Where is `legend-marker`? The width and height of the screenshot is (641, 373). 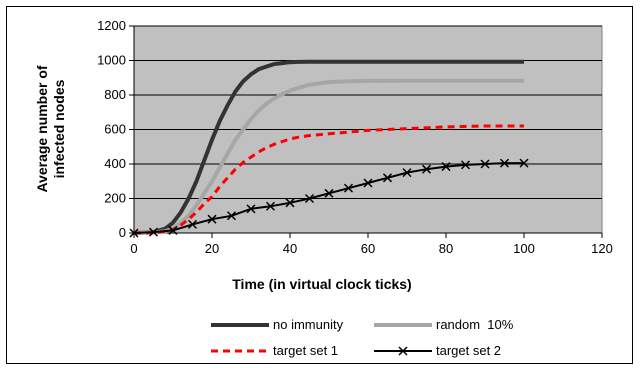
legend-marker is located at coordinates (403, 351).